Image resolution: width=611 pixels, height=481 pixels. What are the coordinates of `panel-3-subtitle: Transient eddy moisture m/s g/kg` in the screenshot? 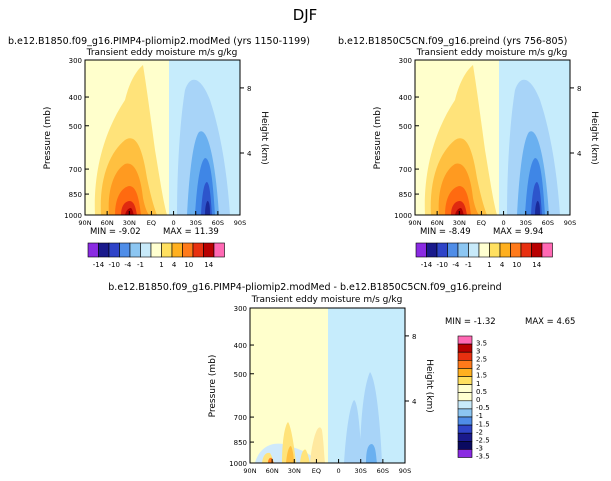 It's located at (327, 300).